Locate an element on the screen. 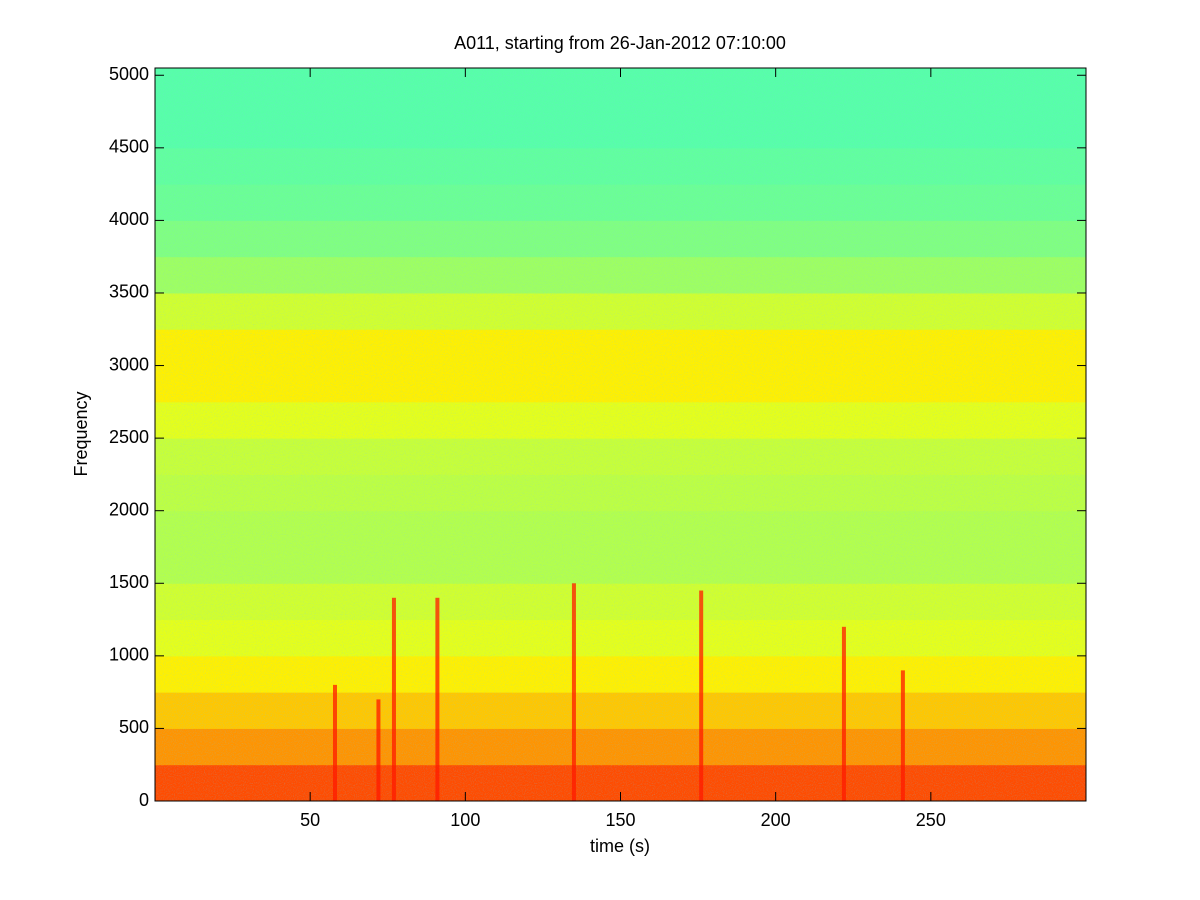 Image resolution: width=1200 pixels, height=900 pixels. y-tick-label: 2000 is located at coordinates (129, 509).